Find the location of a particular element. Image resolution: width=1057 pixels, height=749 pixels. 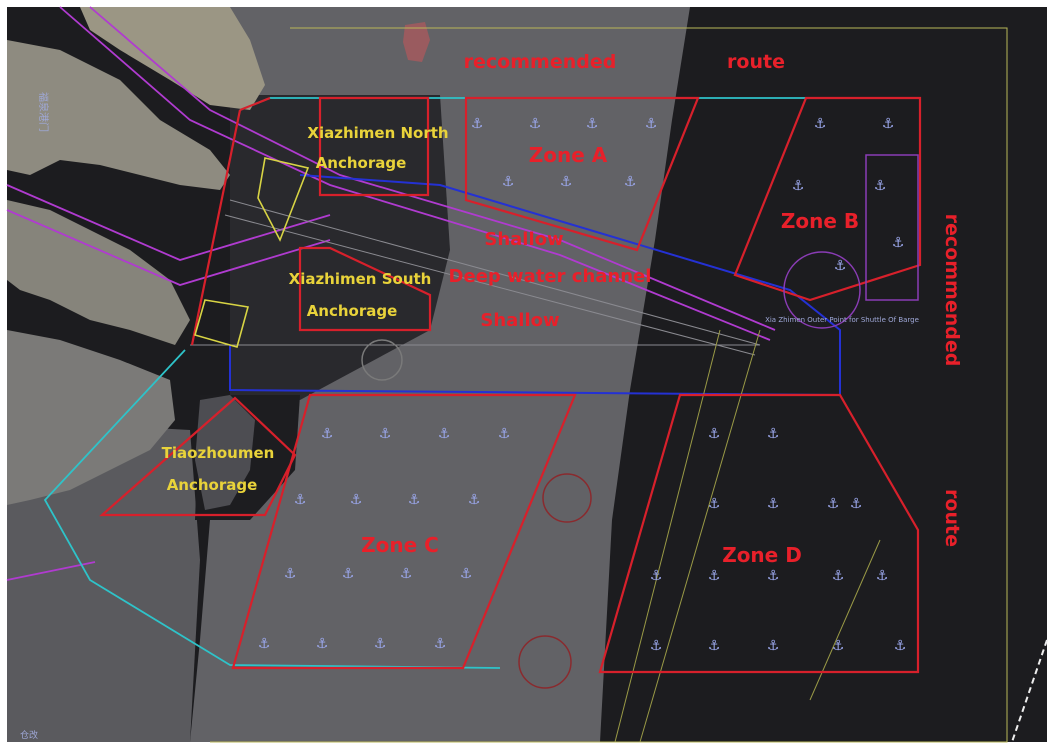

chinese-bottom-label: 仓改 is located at coordinates (29, 735).